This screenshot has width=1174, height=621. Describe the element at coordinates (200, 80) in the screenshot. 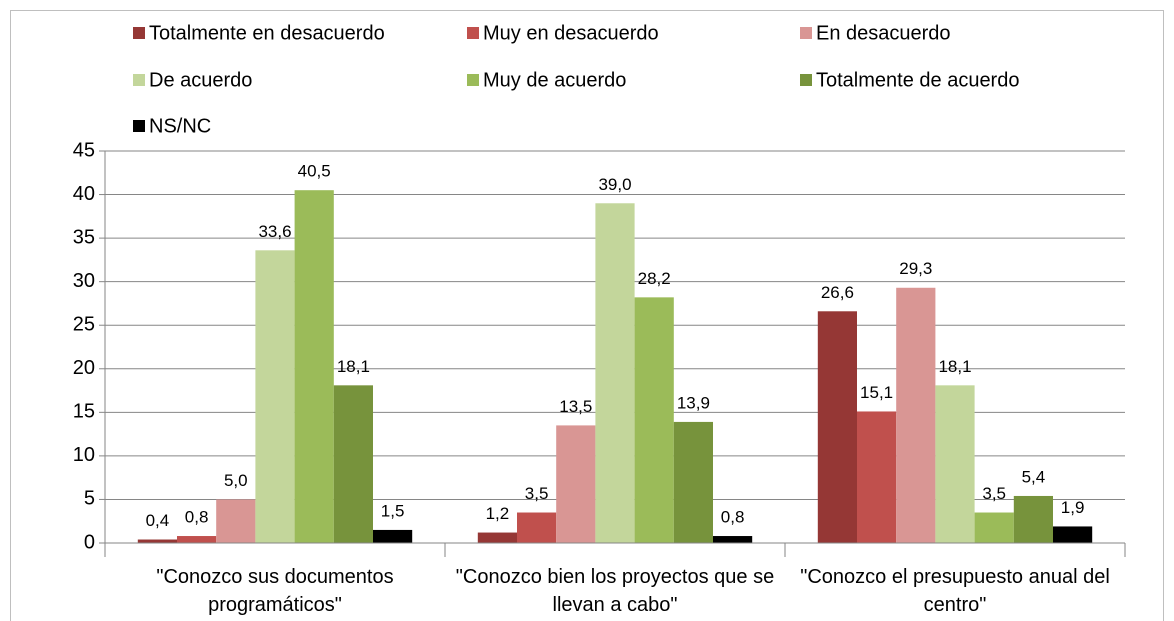

I see `legend-label: De acuerdo` at that location.